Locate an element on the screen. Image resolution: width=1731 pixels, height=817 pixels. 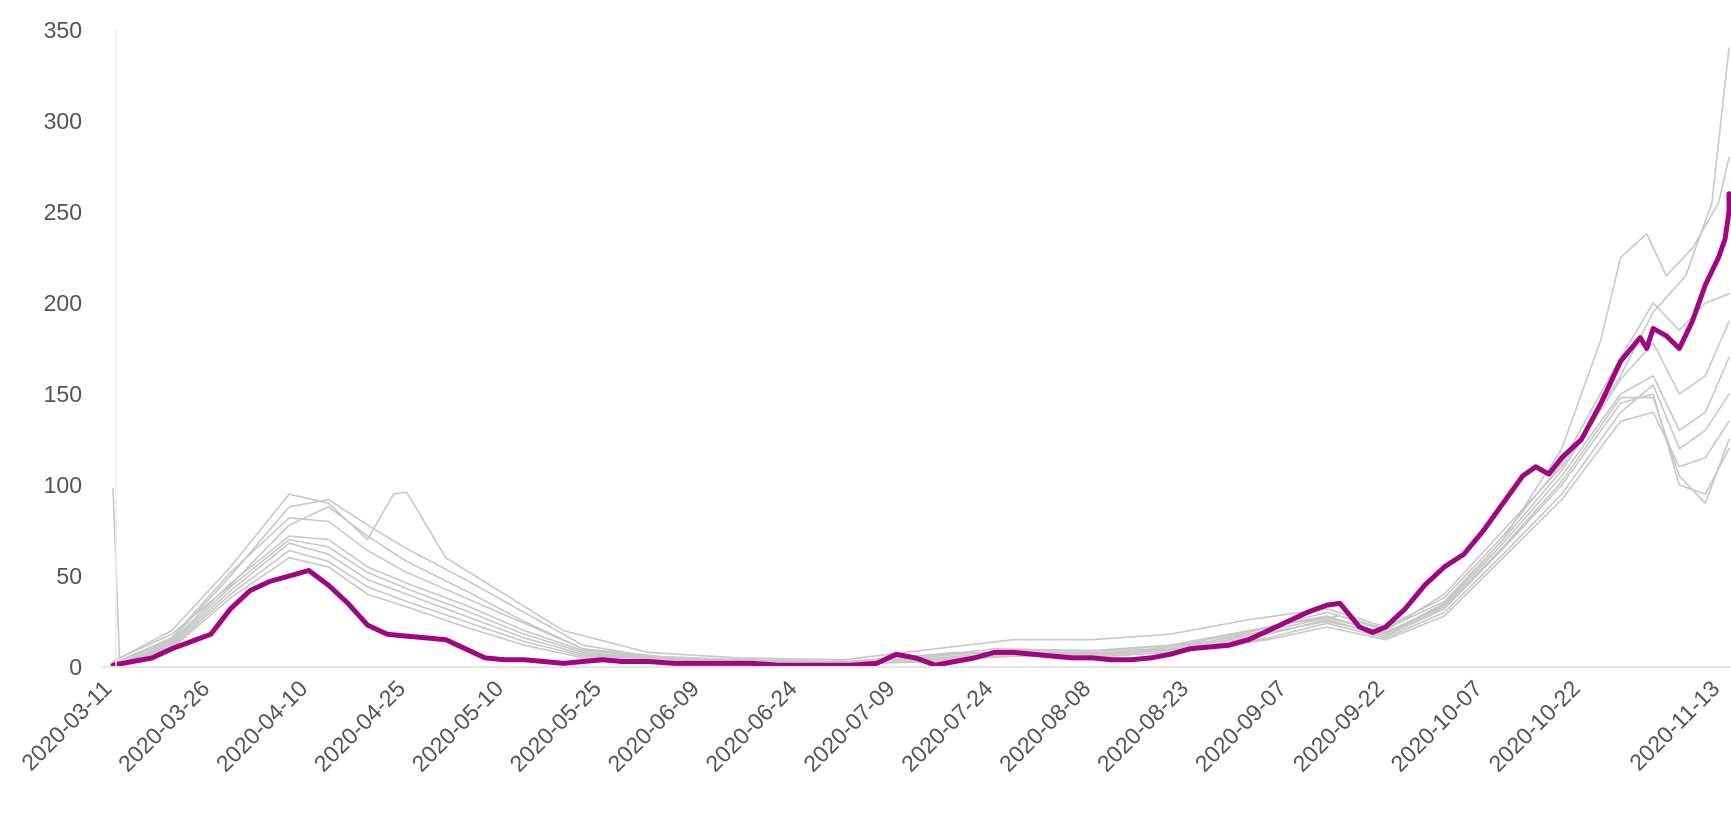
x-tick-label: 2020-06-24 is located at coordinates (751, 726).